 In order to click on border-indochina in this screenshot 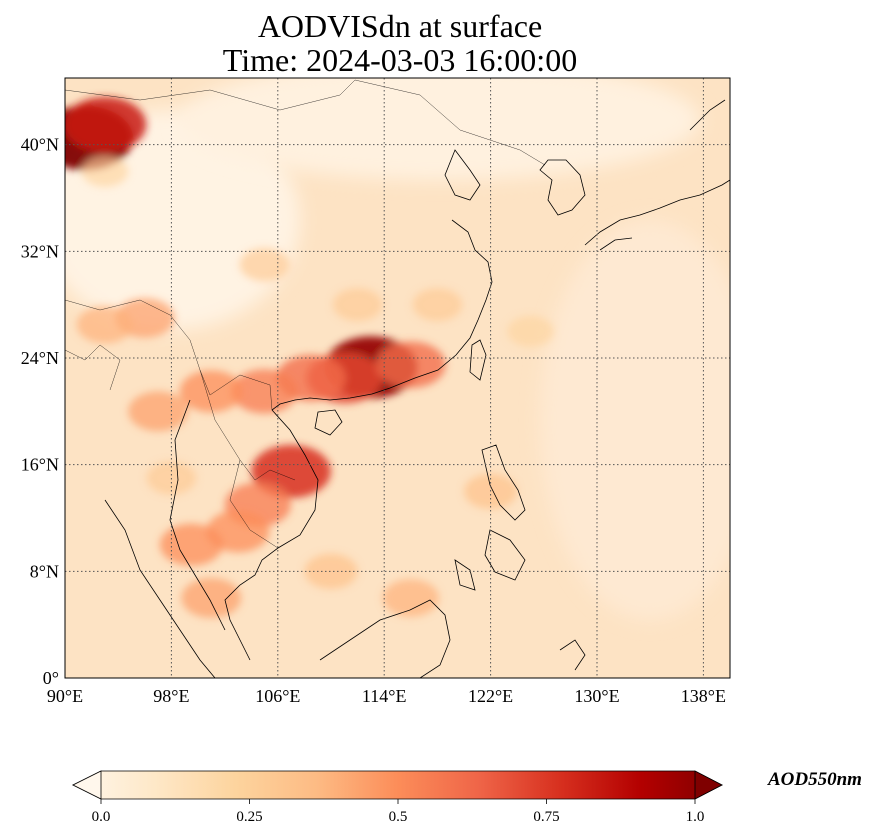, I will do `click(247, 459)`.